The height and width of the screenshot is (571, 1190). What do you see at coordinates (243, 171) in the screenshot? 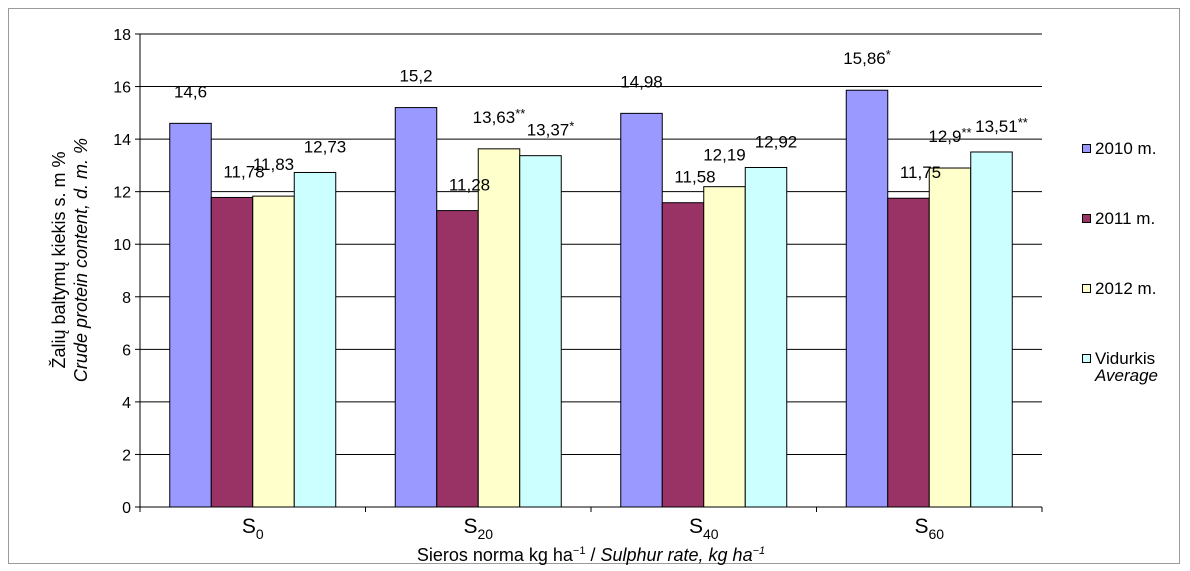
I see `data-label: 11,78` at bounding box center [243, 171].